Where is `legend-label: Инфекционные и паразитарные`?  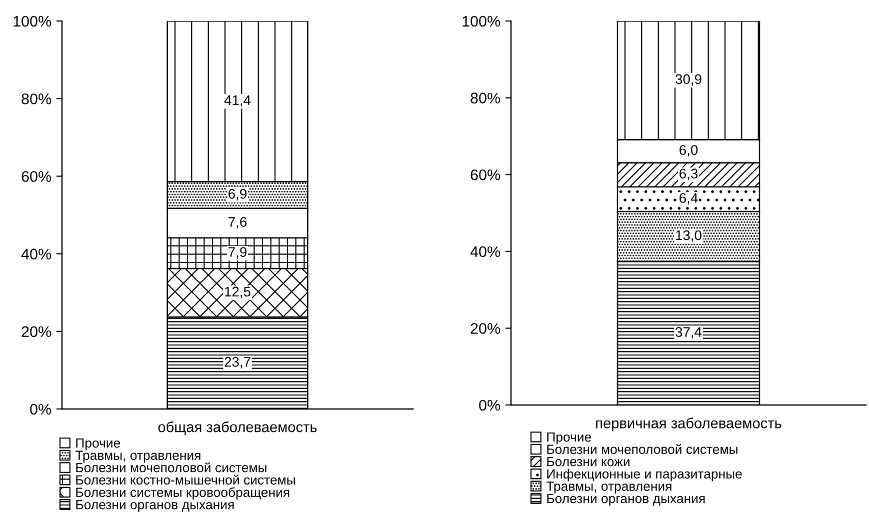
legend-label: Инфекционные и паразитарные is located at coordinates (644, 475).